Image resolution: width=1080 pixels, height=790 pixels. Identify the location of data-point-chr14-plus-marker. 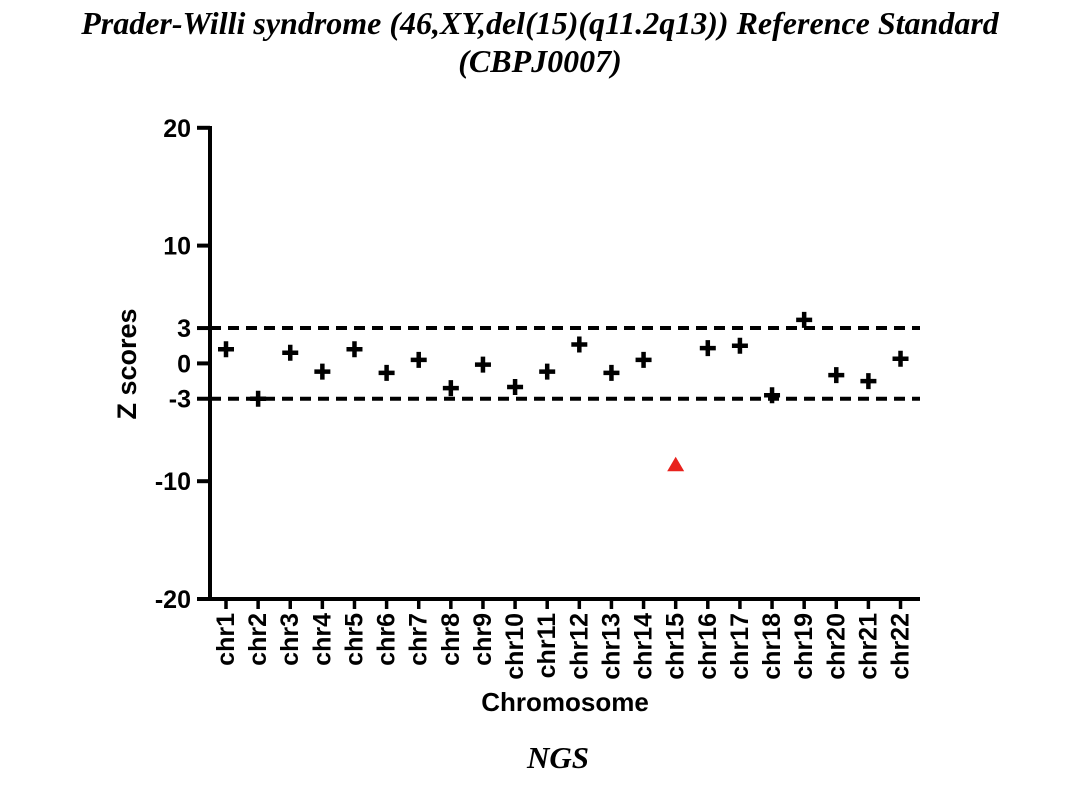
(643, 359).